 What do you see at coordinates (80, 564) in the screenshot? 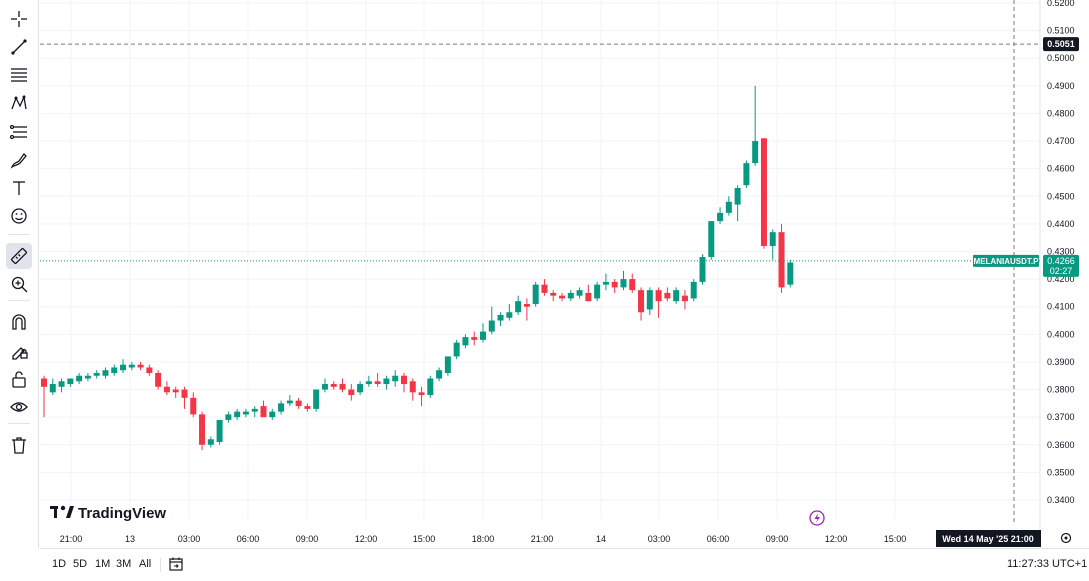
I see `timeframe-5d: 5D` at bounding box center [80, 564].